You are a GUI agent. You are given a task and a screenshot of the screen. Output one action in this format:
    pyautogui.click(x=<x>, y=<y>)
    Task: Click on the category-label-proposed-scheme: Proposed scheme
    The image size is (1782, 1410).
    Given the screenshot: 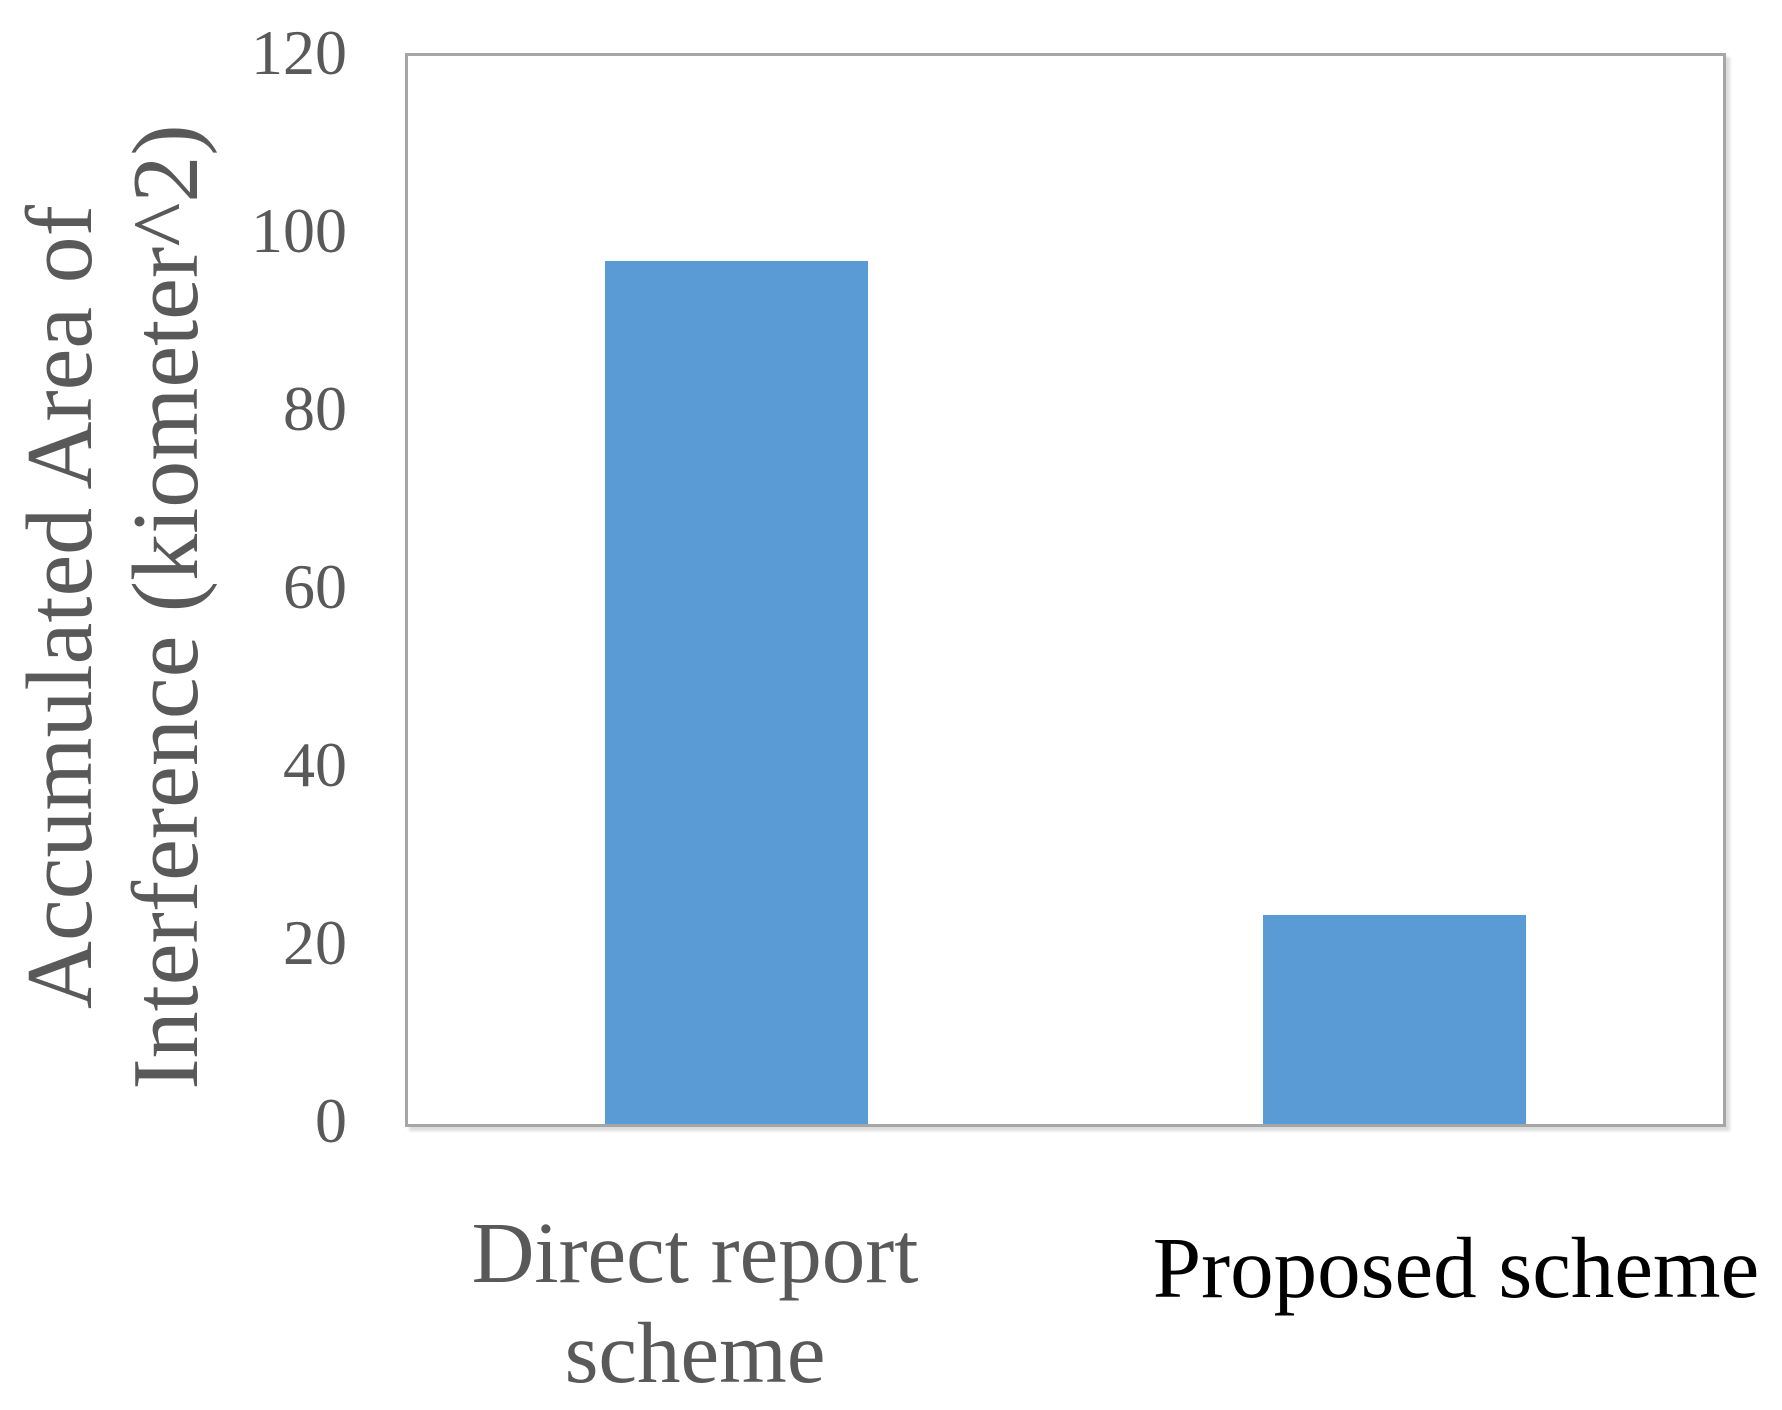 What is the action you would take?
    pyautogui.click(x=1419, y=1268)
    